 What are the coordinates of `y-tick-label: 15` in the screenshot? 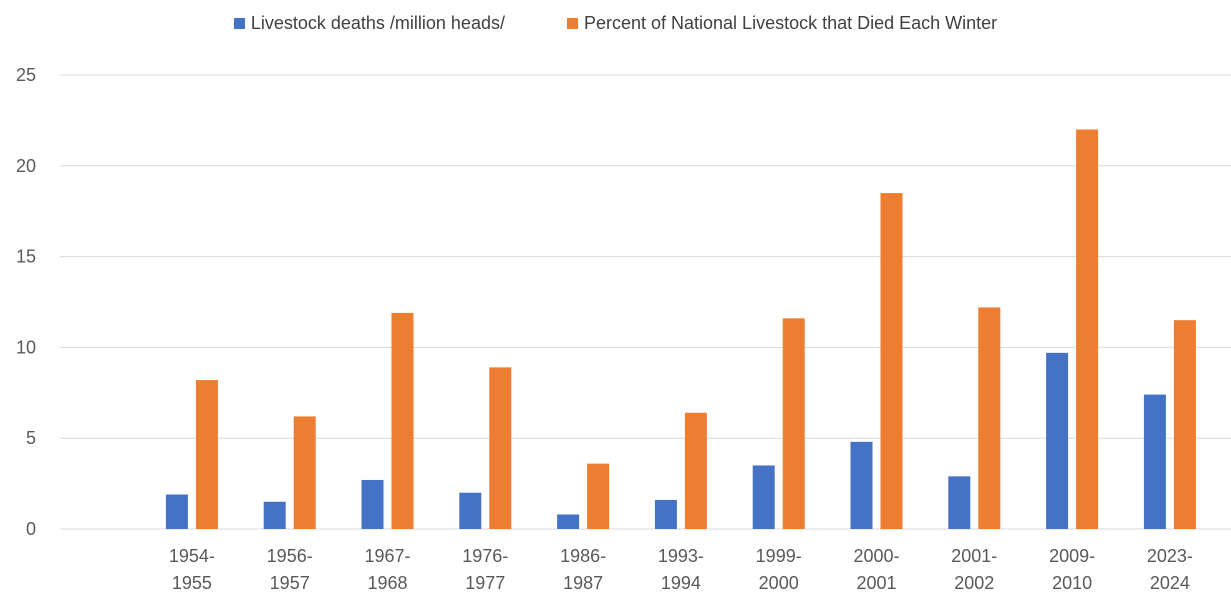 It's located at (26, 257).